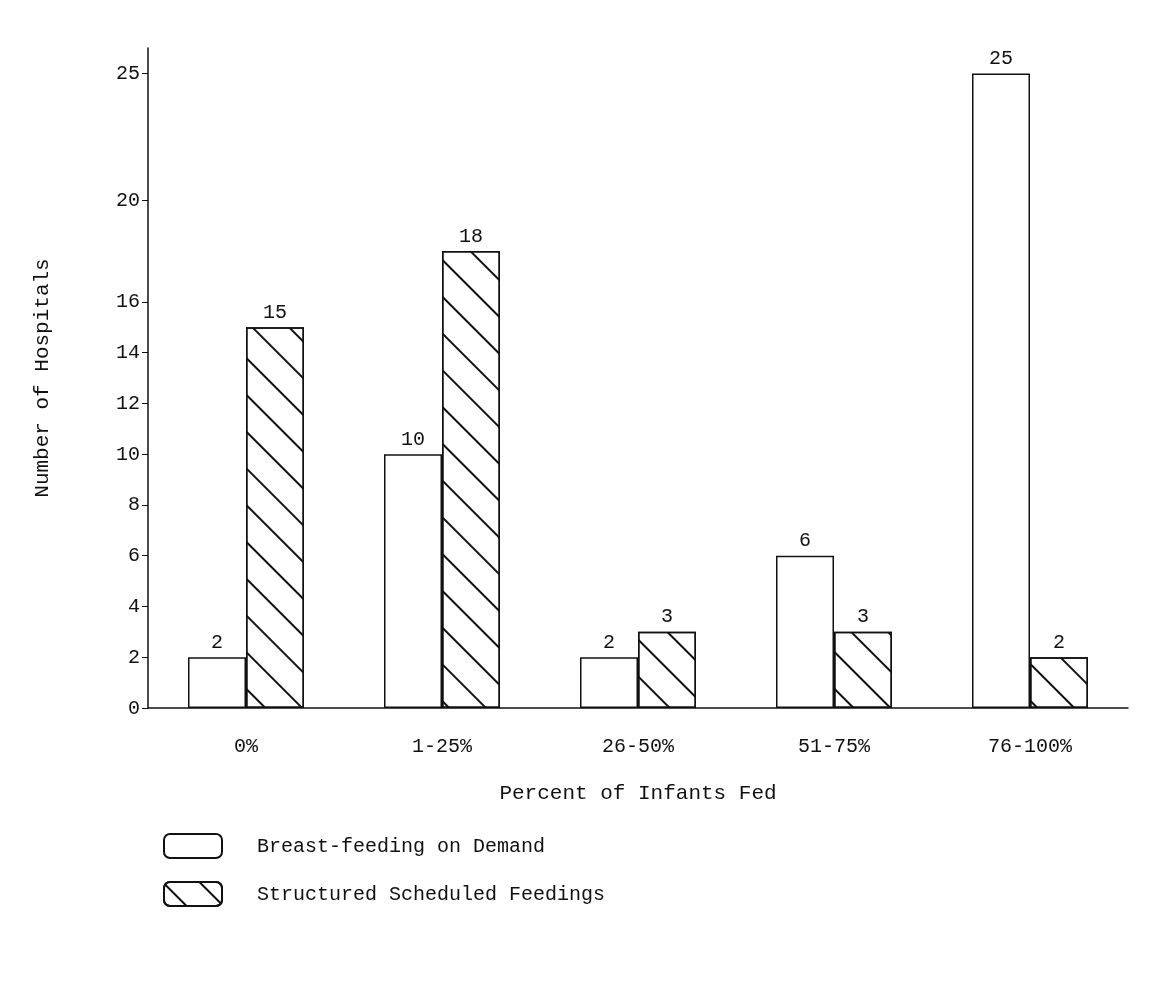 The height and width of the screenshot is (1006, 1159). Describe the element at coordinates (805, 541) in the screenshot. I see `data-label: 6` at that location.